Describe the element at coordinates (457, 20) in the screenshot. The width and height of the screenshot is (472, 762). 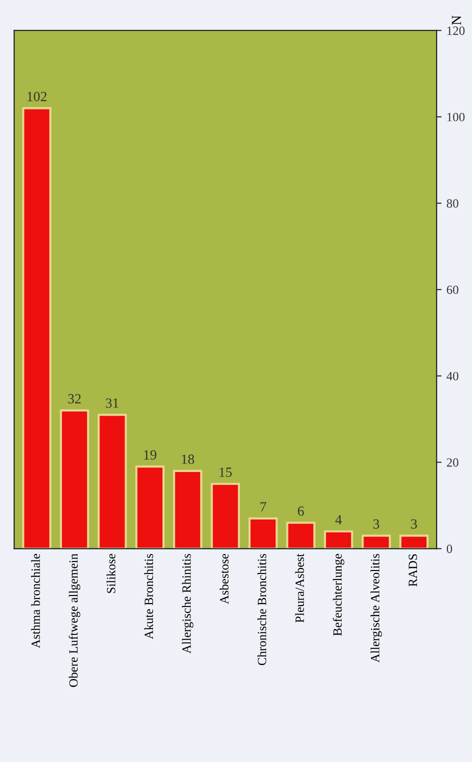
I see `y-axis-title: N` at that location.